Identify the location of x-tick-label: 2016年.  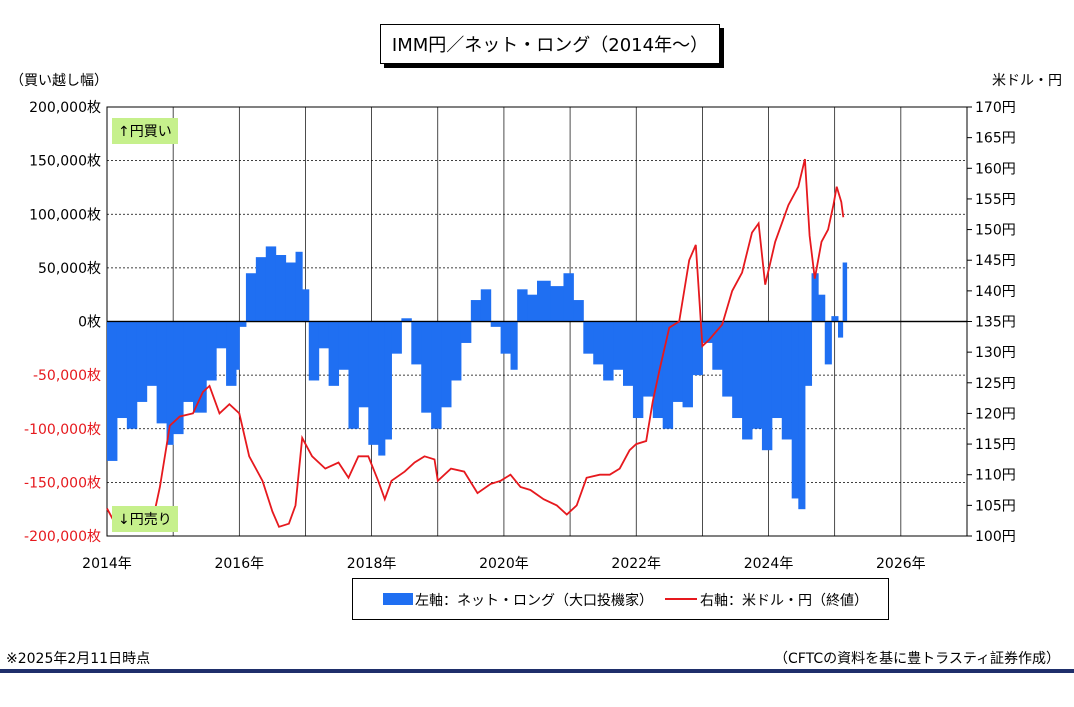
(239, 564).